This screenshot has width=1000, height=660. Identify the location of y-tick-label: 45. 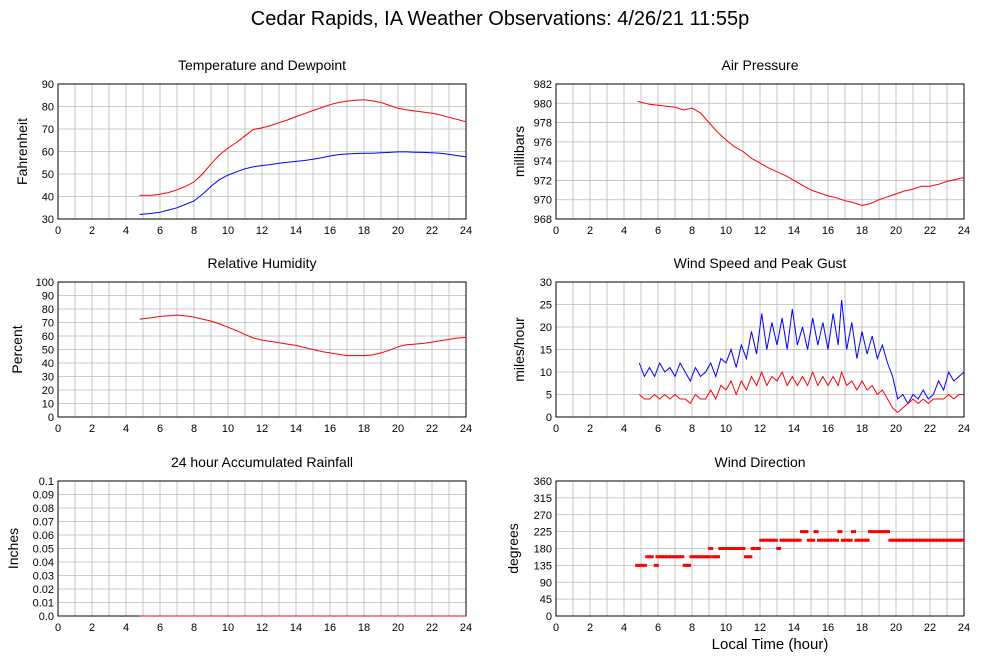
(546, 600).